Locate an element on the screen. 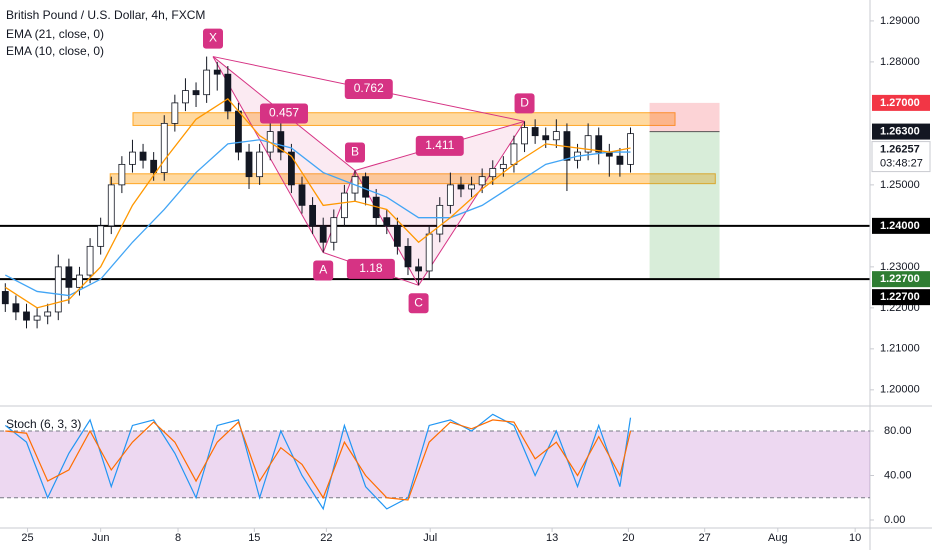  ratio-label: 1.18 is located at coordinates (371, 268).